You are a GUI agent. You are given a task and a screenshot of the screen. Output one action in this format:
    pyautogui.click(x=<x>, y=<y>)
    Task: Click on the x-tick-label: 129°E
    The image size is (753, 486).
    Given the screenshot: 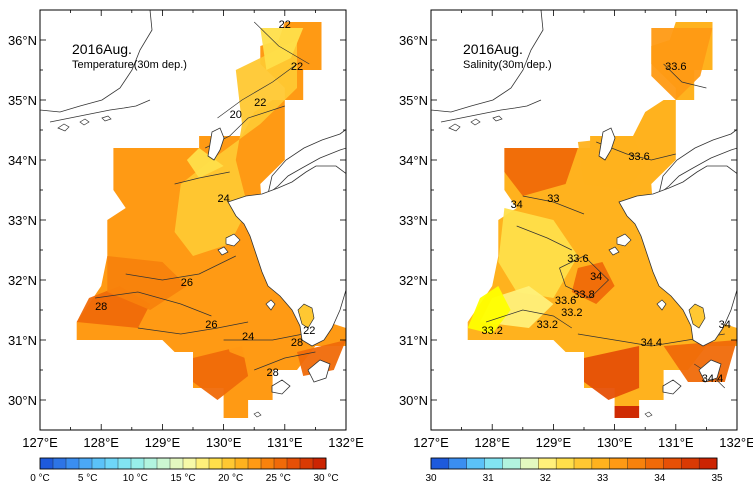 What is the action you would take?
    pyautogui.click(x=554, y=442)
    